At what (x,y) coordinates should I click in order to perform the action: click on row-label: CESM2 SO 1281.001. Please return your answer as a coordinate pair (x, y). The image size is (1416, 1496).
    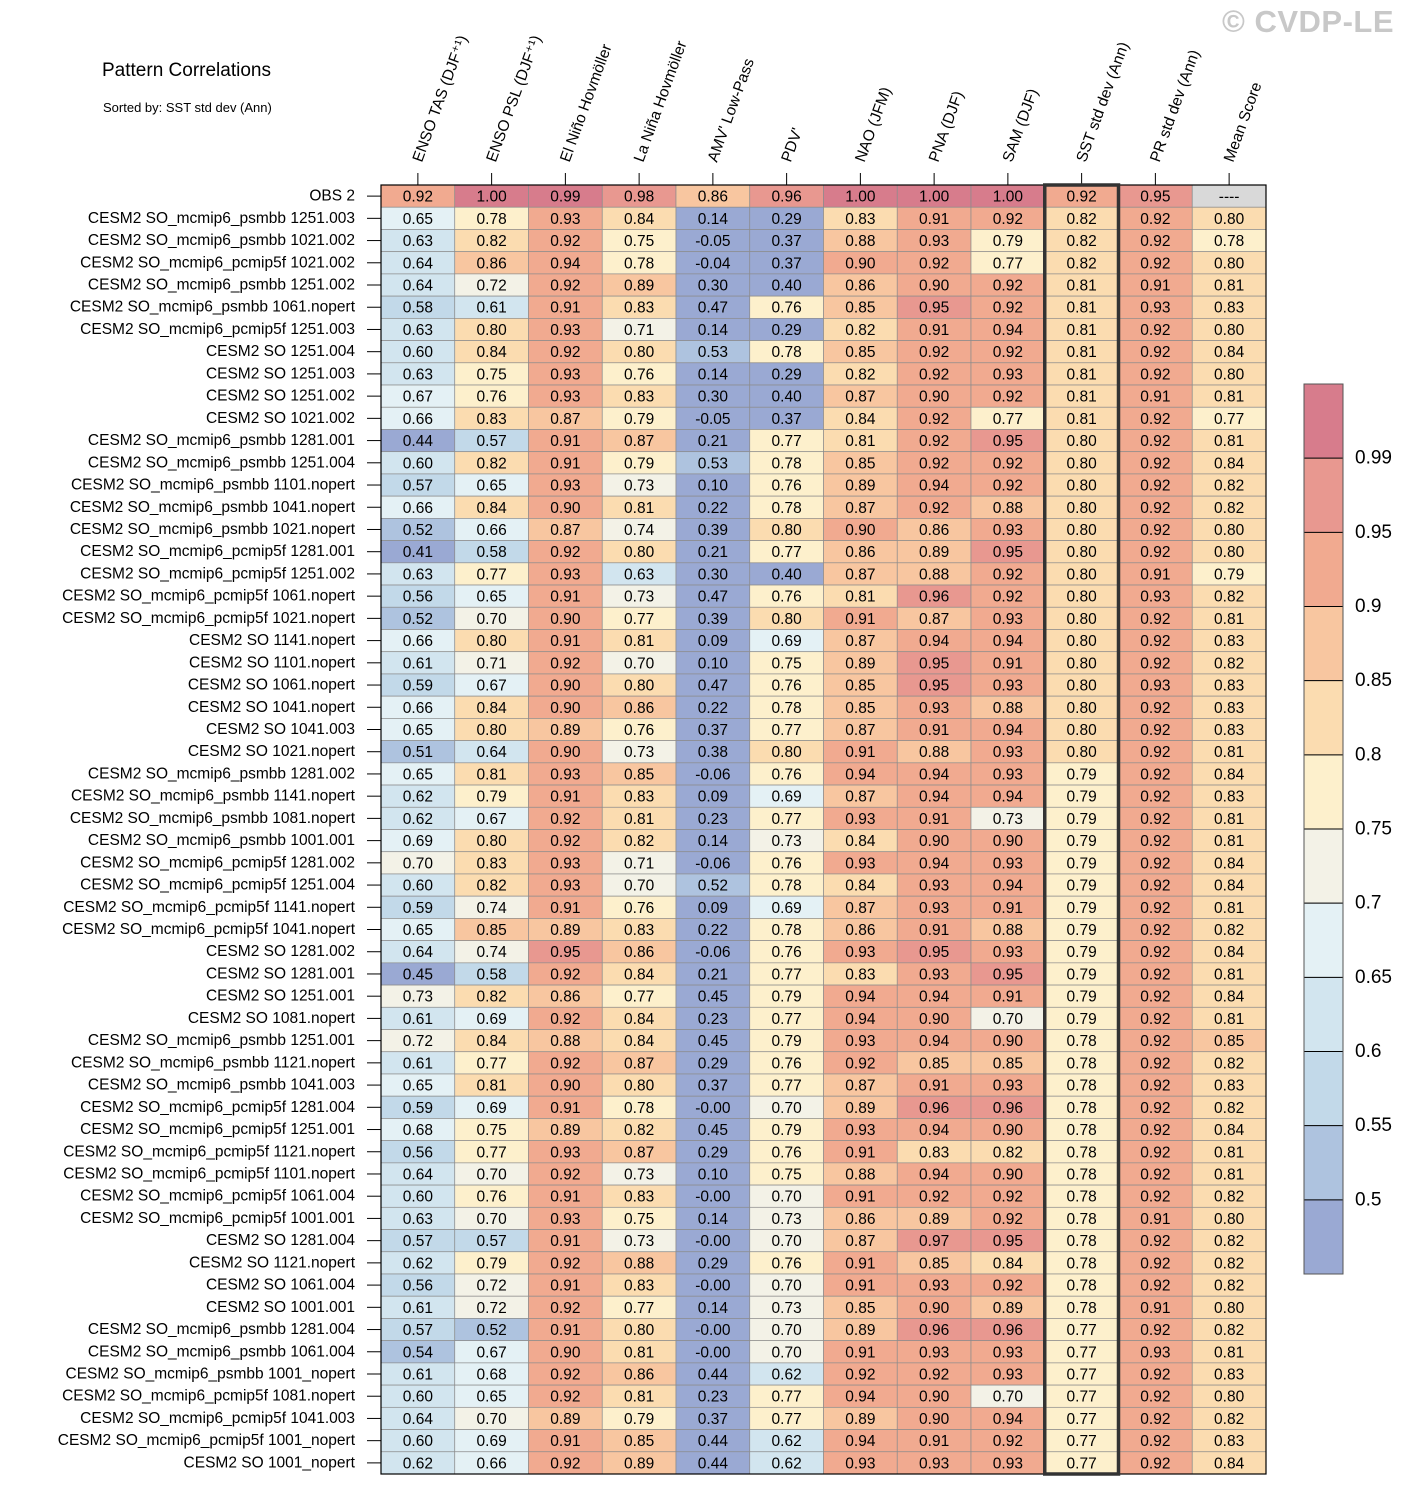
    Looking at the image, I should click on (280, 973).